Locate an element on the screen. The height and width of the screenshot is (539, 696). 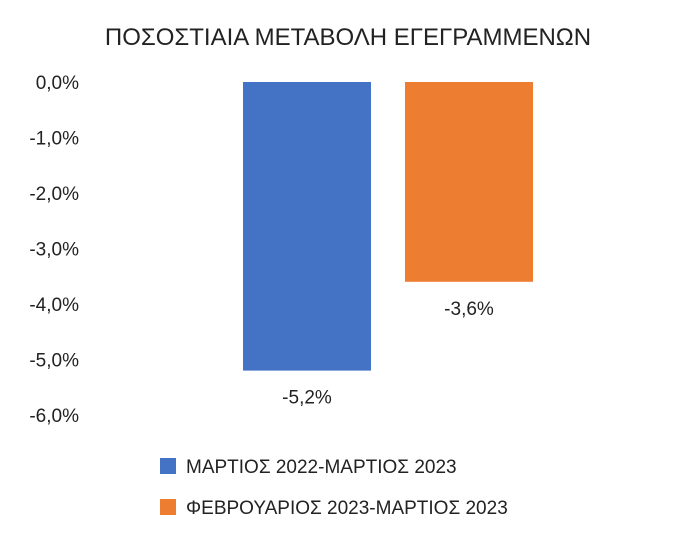
y-tick-label: -3,0% is located at coordinates (54, 250).